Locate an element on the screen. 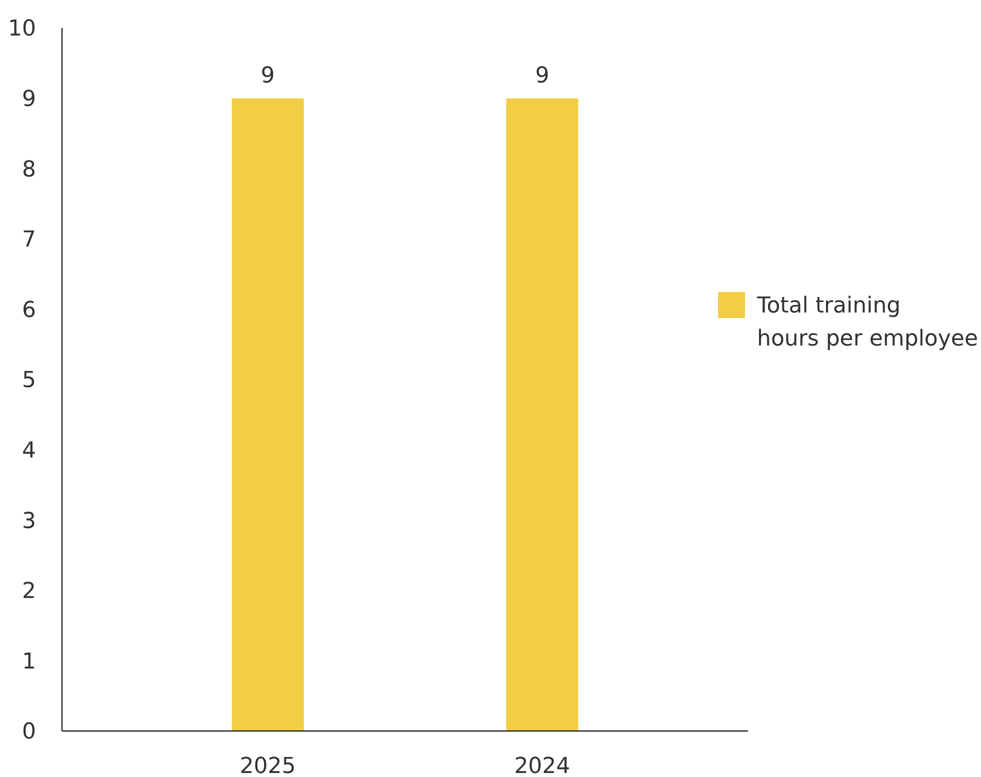  x-tick-label: 2024 is located at coordinates (542, 765).